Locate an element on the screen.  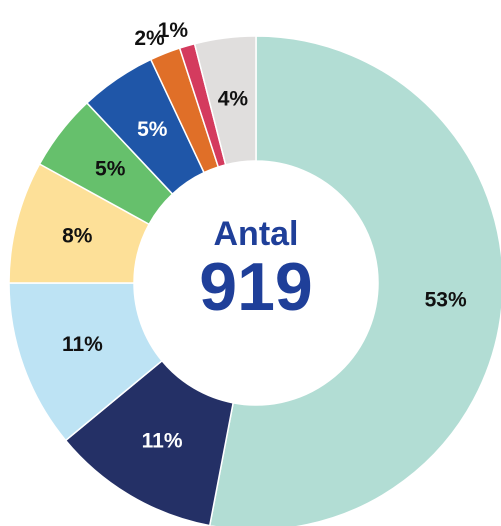
slice-label: 8% is located at coordinates (77, 236).